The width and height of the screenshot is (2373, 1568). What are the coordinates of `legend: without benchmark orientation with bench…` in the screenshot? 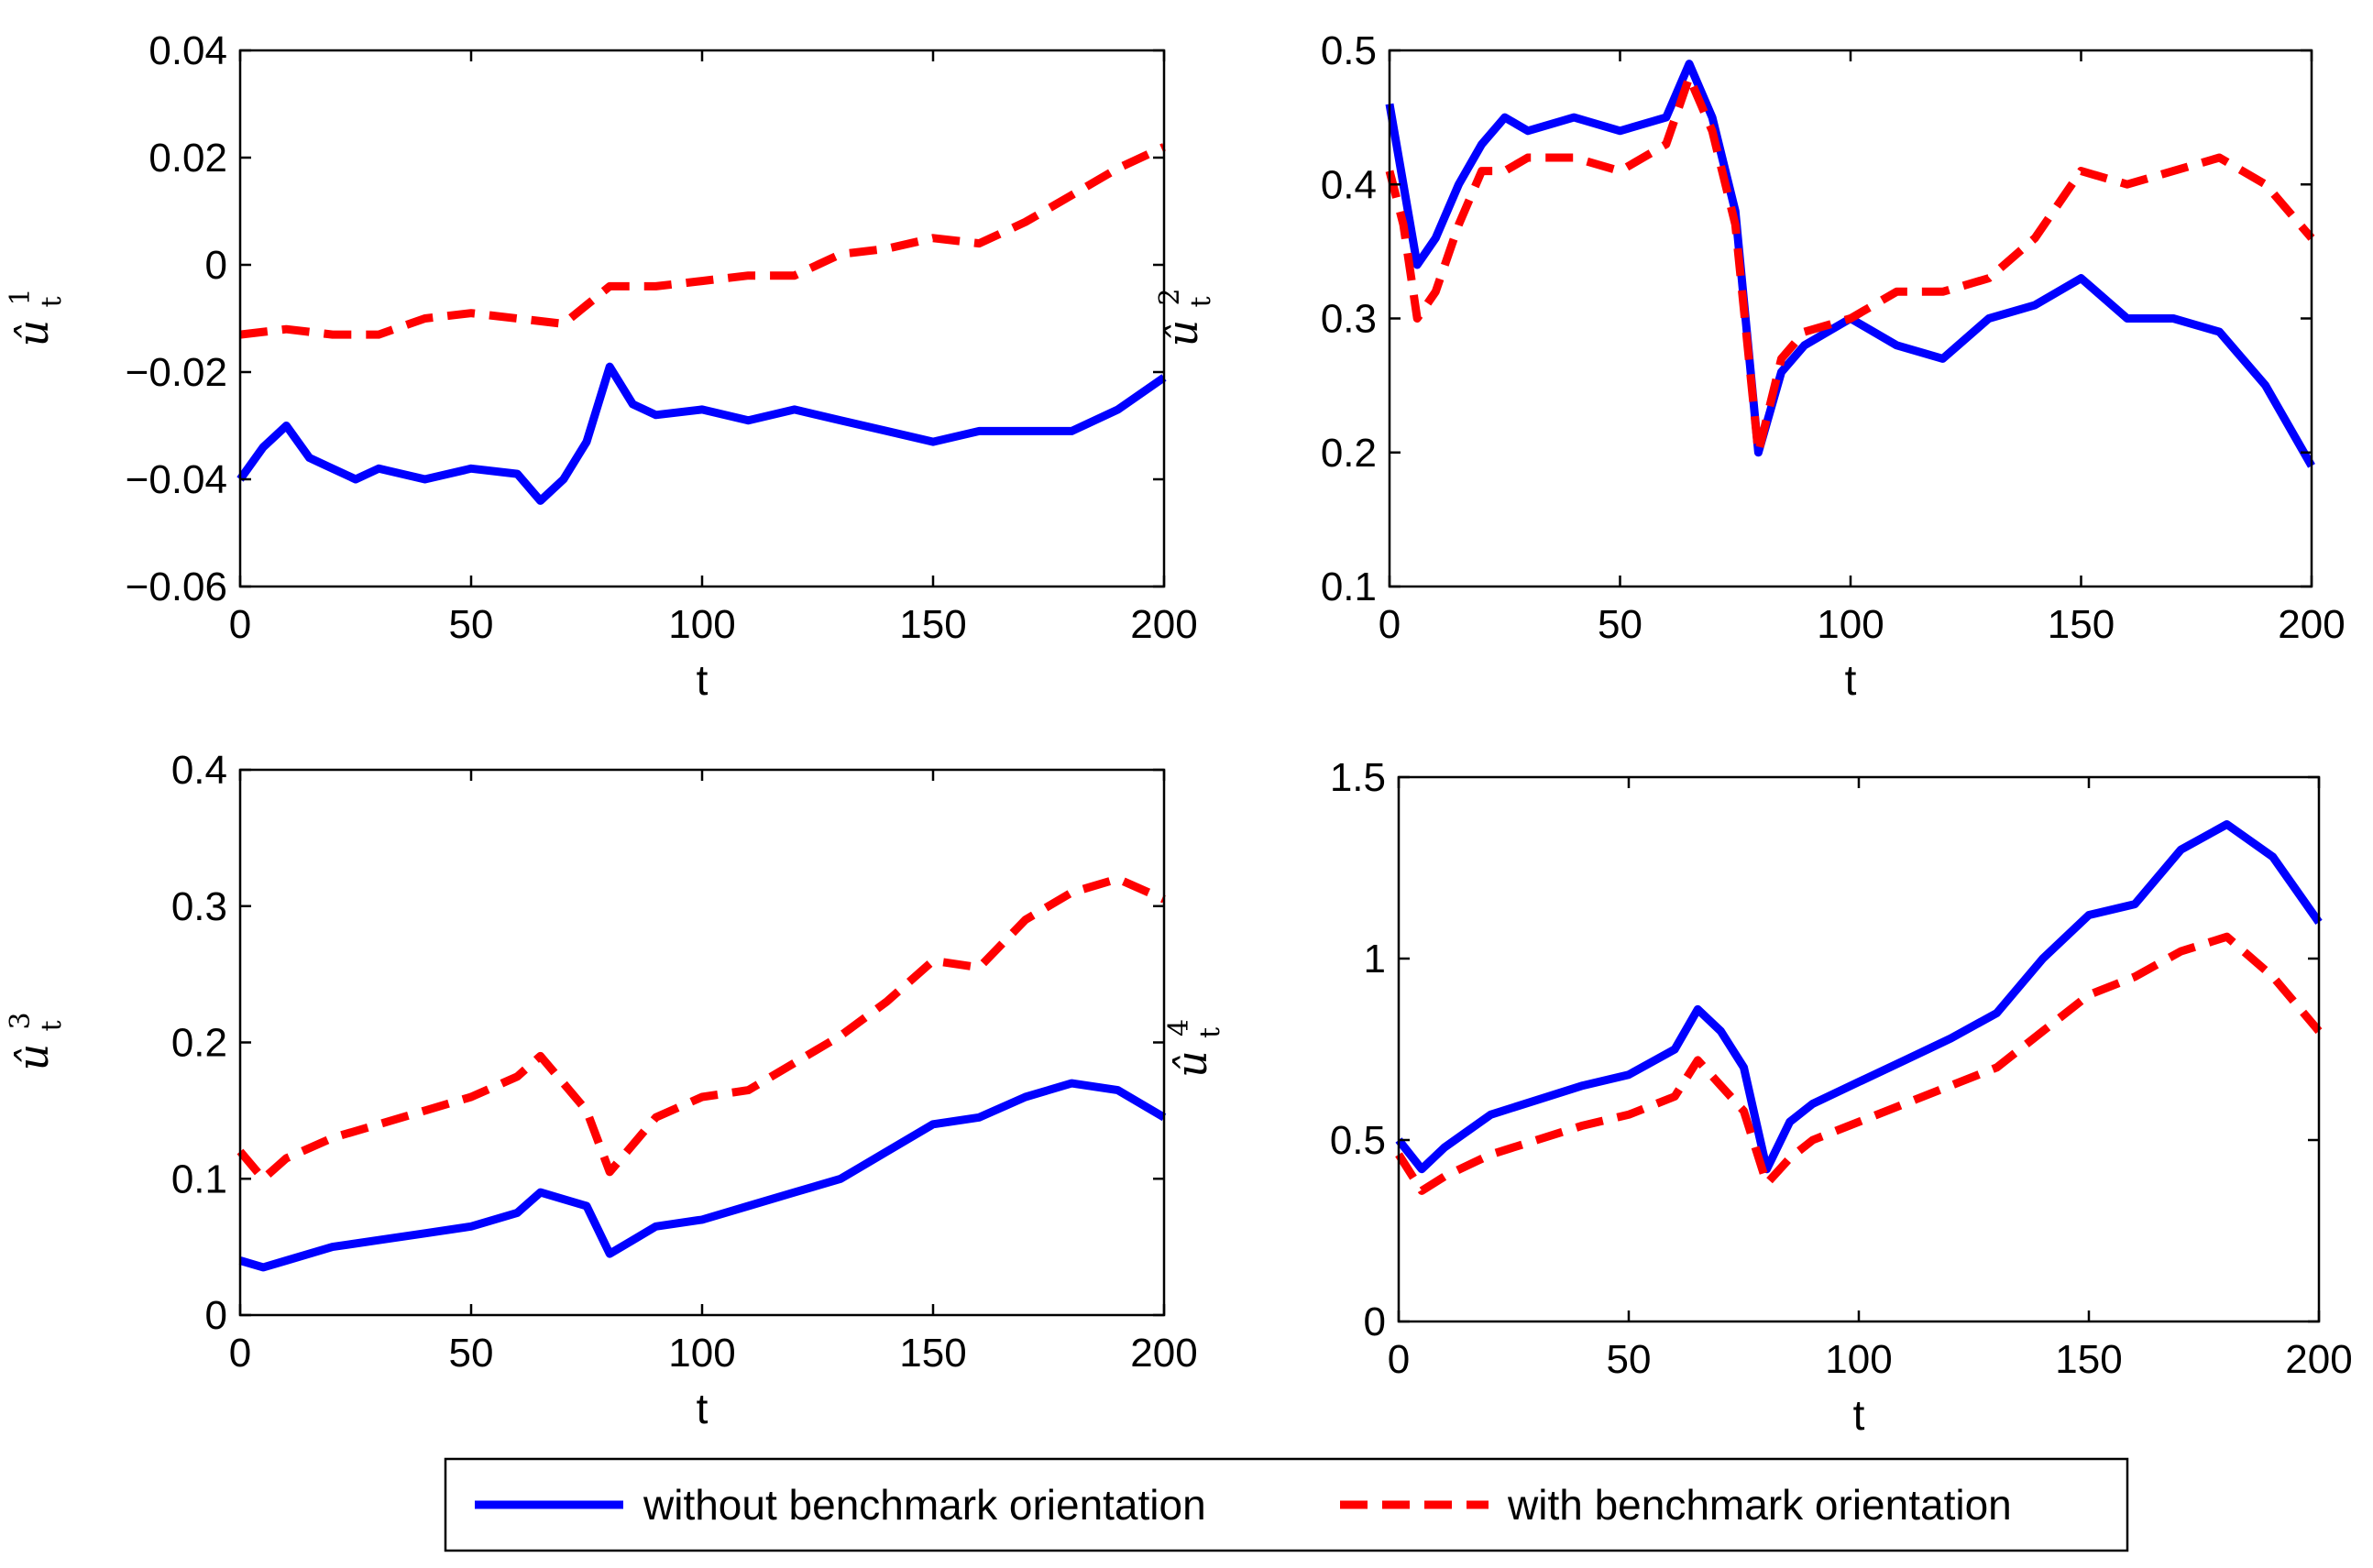 It's located at (1286, 1504).